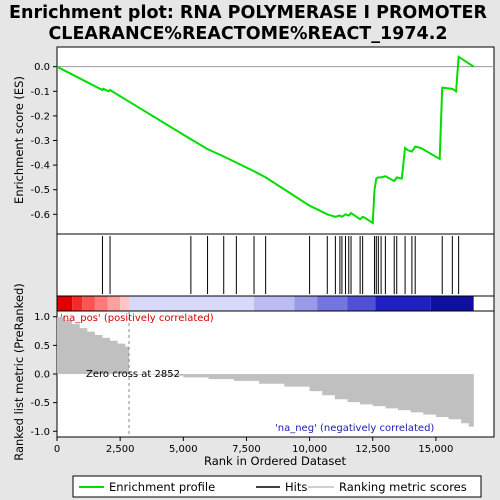 This screenshot has height=500, width=500. I want to click on x-axis-label: Rank in Ordered Dataset, so click(275, 461).